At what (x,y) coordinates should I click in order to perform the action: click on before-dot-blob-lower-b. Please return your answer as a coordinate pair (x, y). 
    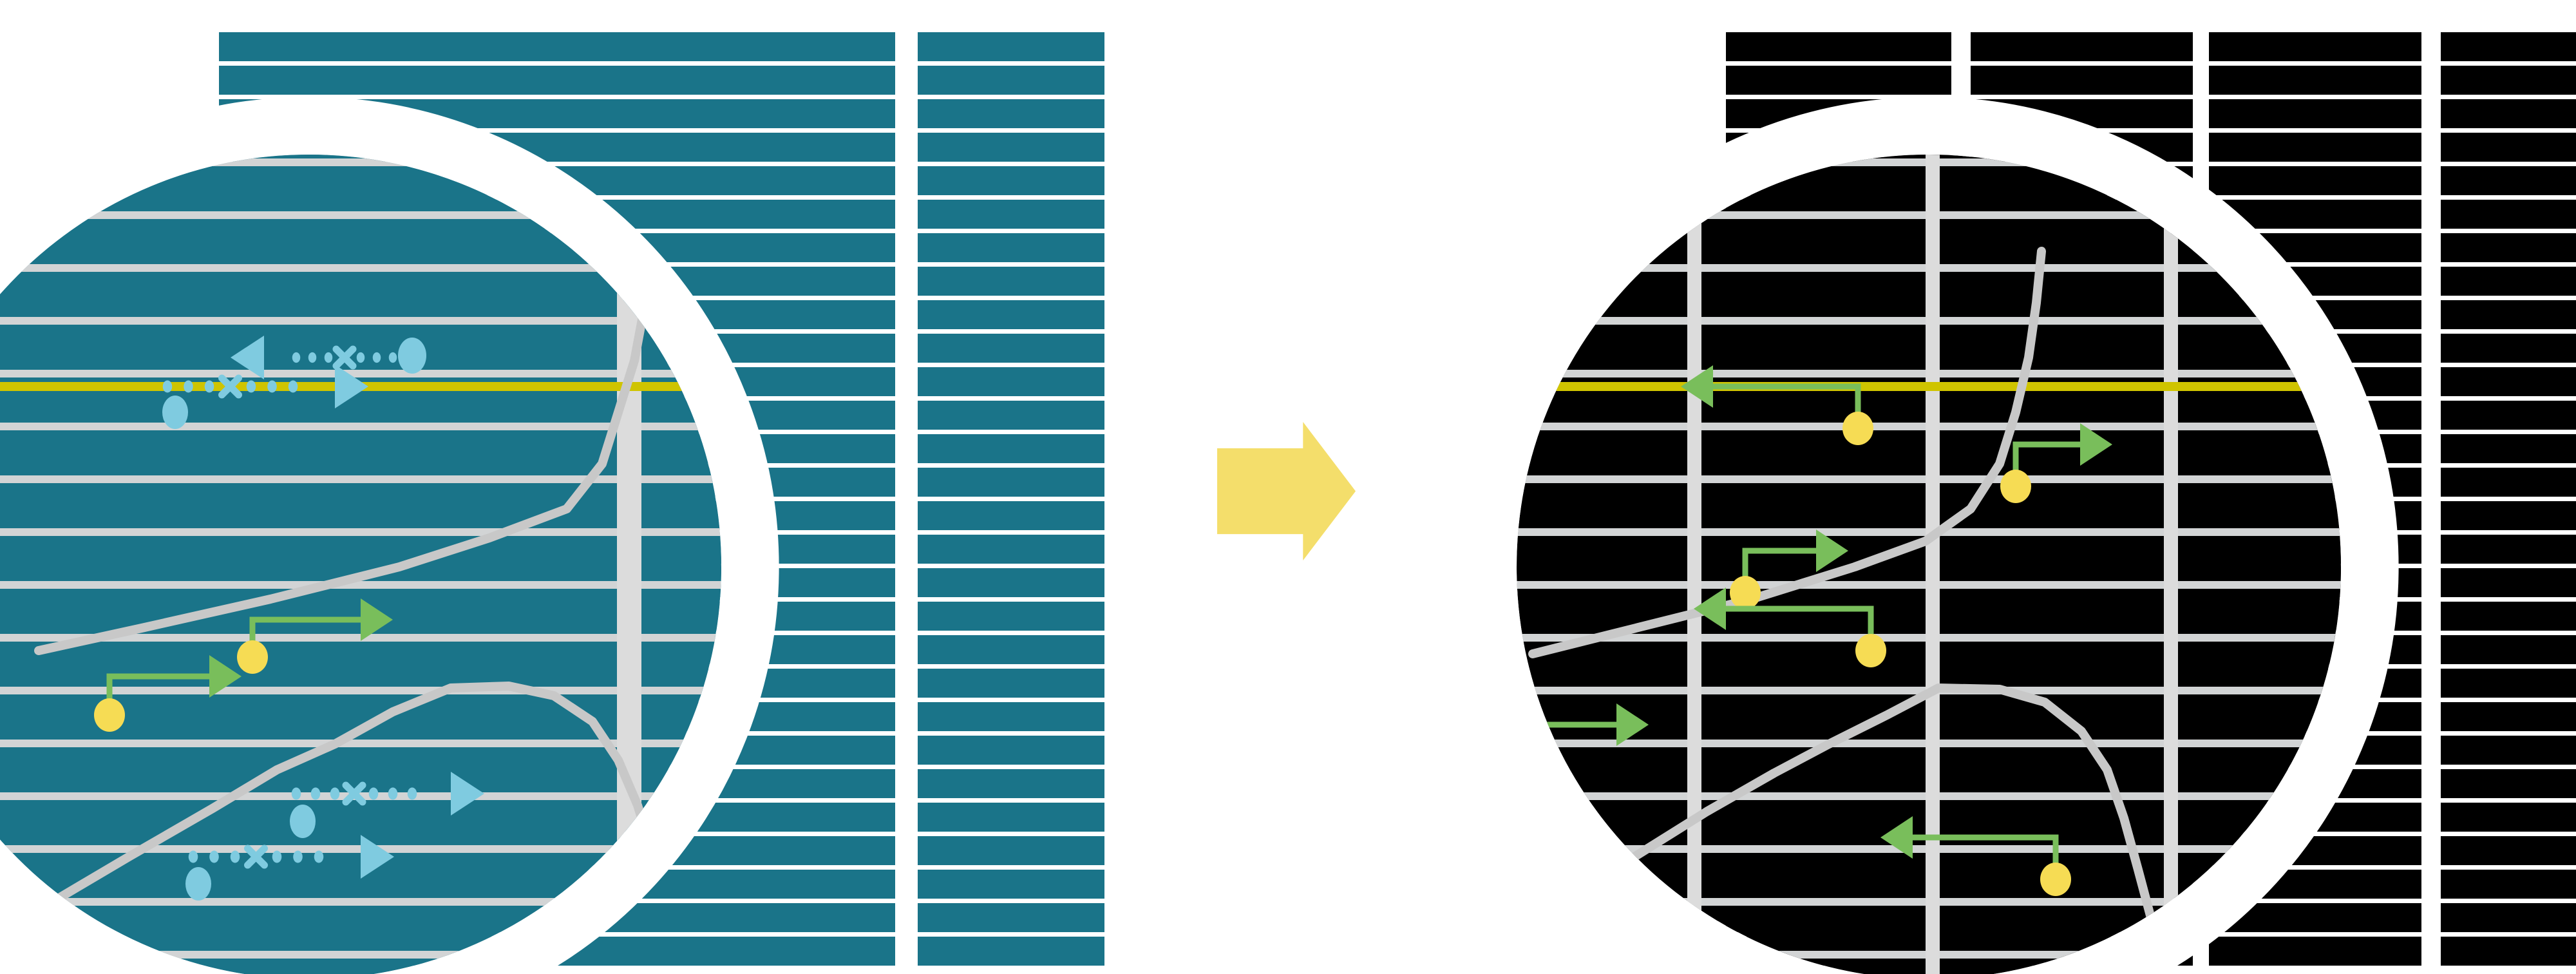
    Looking at the image, I should click on (198, 884).